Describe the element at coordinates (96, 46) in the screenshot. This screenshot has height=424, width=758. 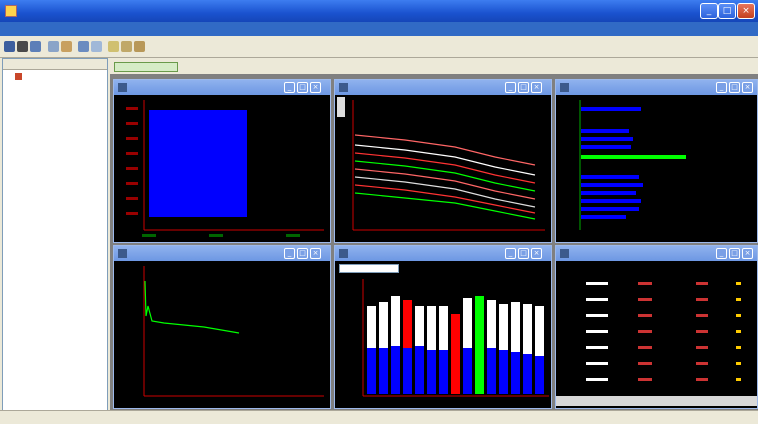
I see `paste-icon` at that location.